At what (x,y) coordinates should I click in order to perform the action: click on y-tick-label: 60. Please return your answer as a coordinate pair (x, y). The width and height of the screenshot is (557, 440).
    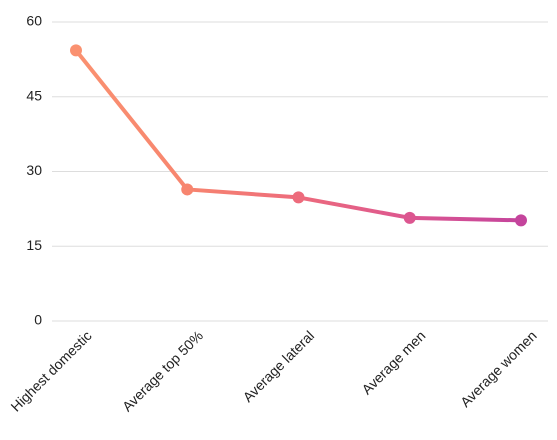
    Looking at the image, I should click on (34, 21).